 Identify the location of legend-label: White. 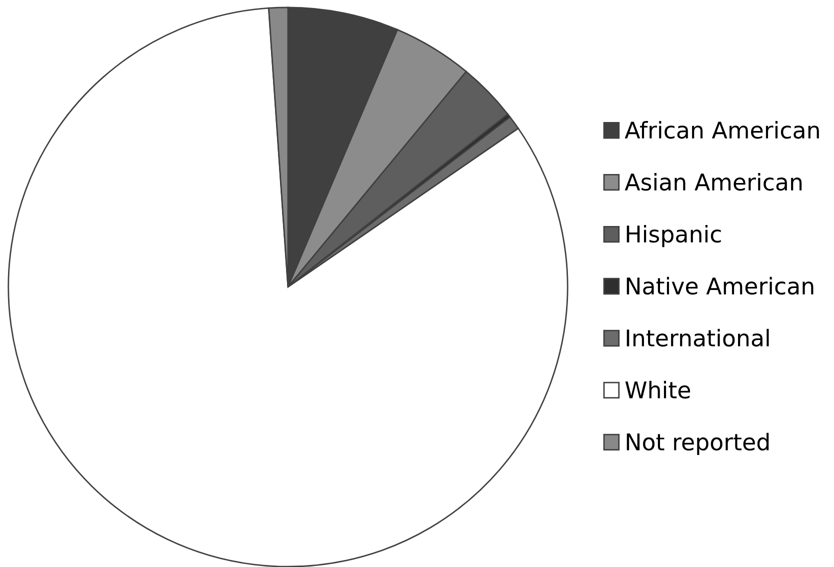
(657, 389).